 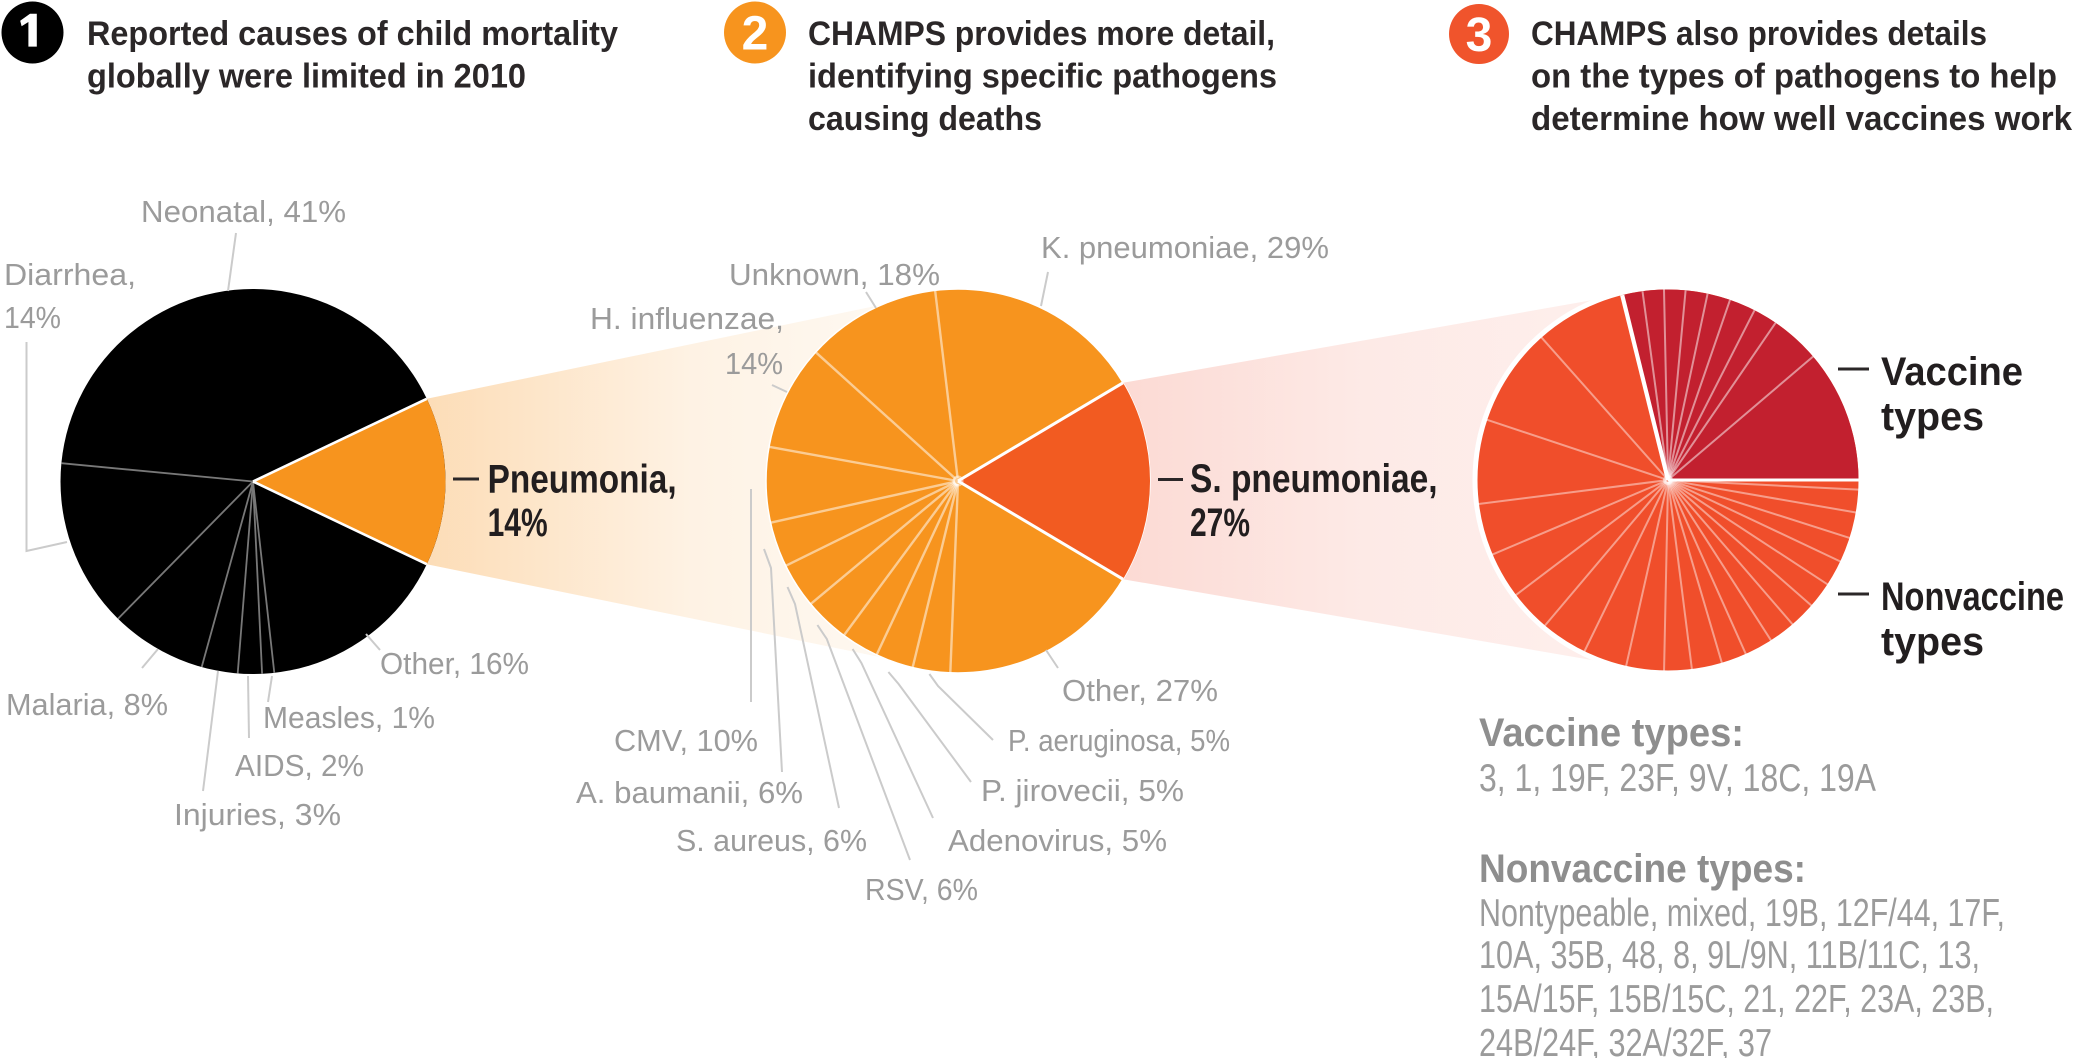 I want to click on svg-text: Vaccine, so click(x=1952, y=372).